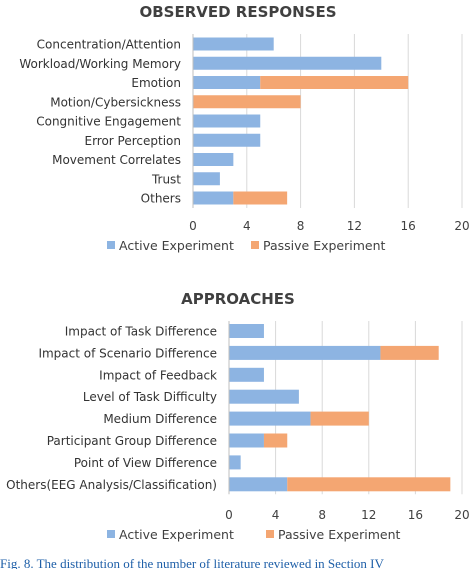 The height and width of the screenshot is (569, 474). Describe the element at coordinates (161, 199) in the screenshot. I see `category-label: Others` at that location.